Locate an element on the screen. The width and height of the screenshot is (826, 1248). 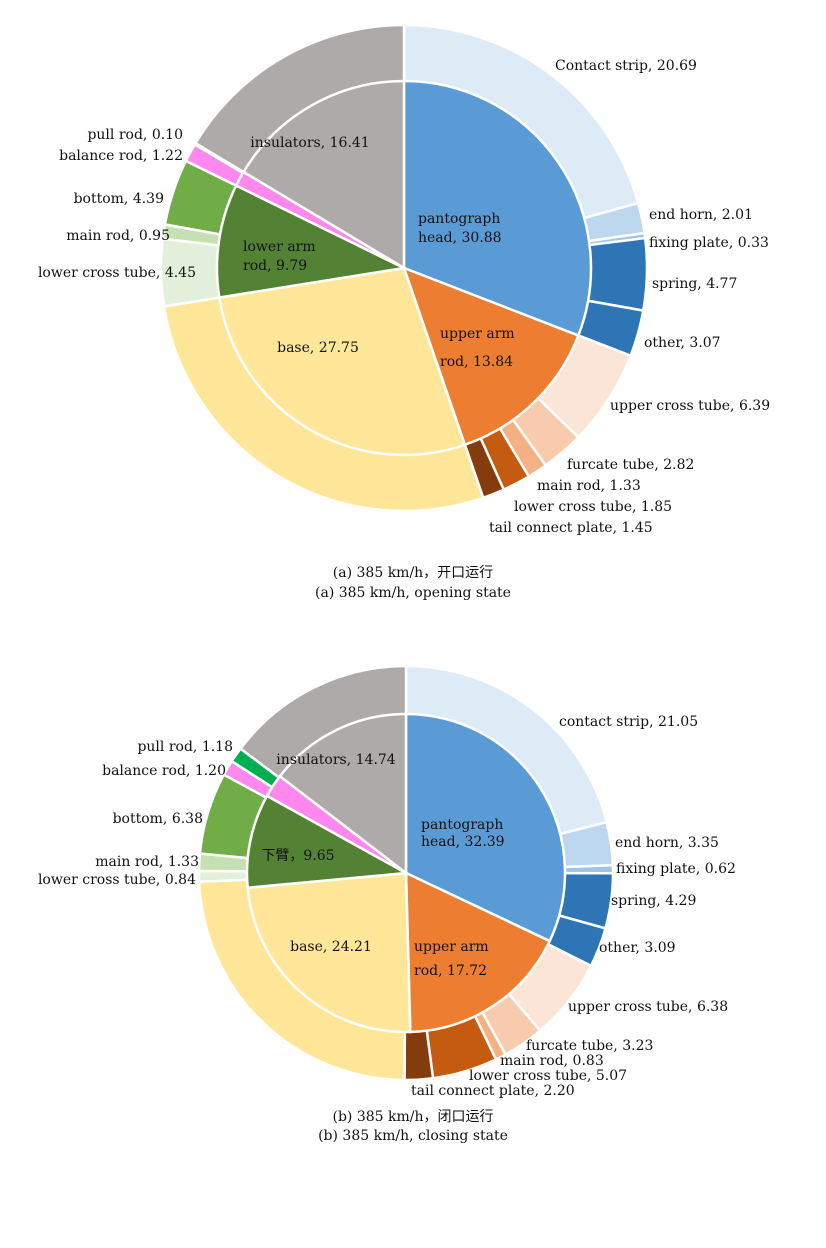
outer-label-2: fixing plate, 0.62 is located at coordinates (676, 869).